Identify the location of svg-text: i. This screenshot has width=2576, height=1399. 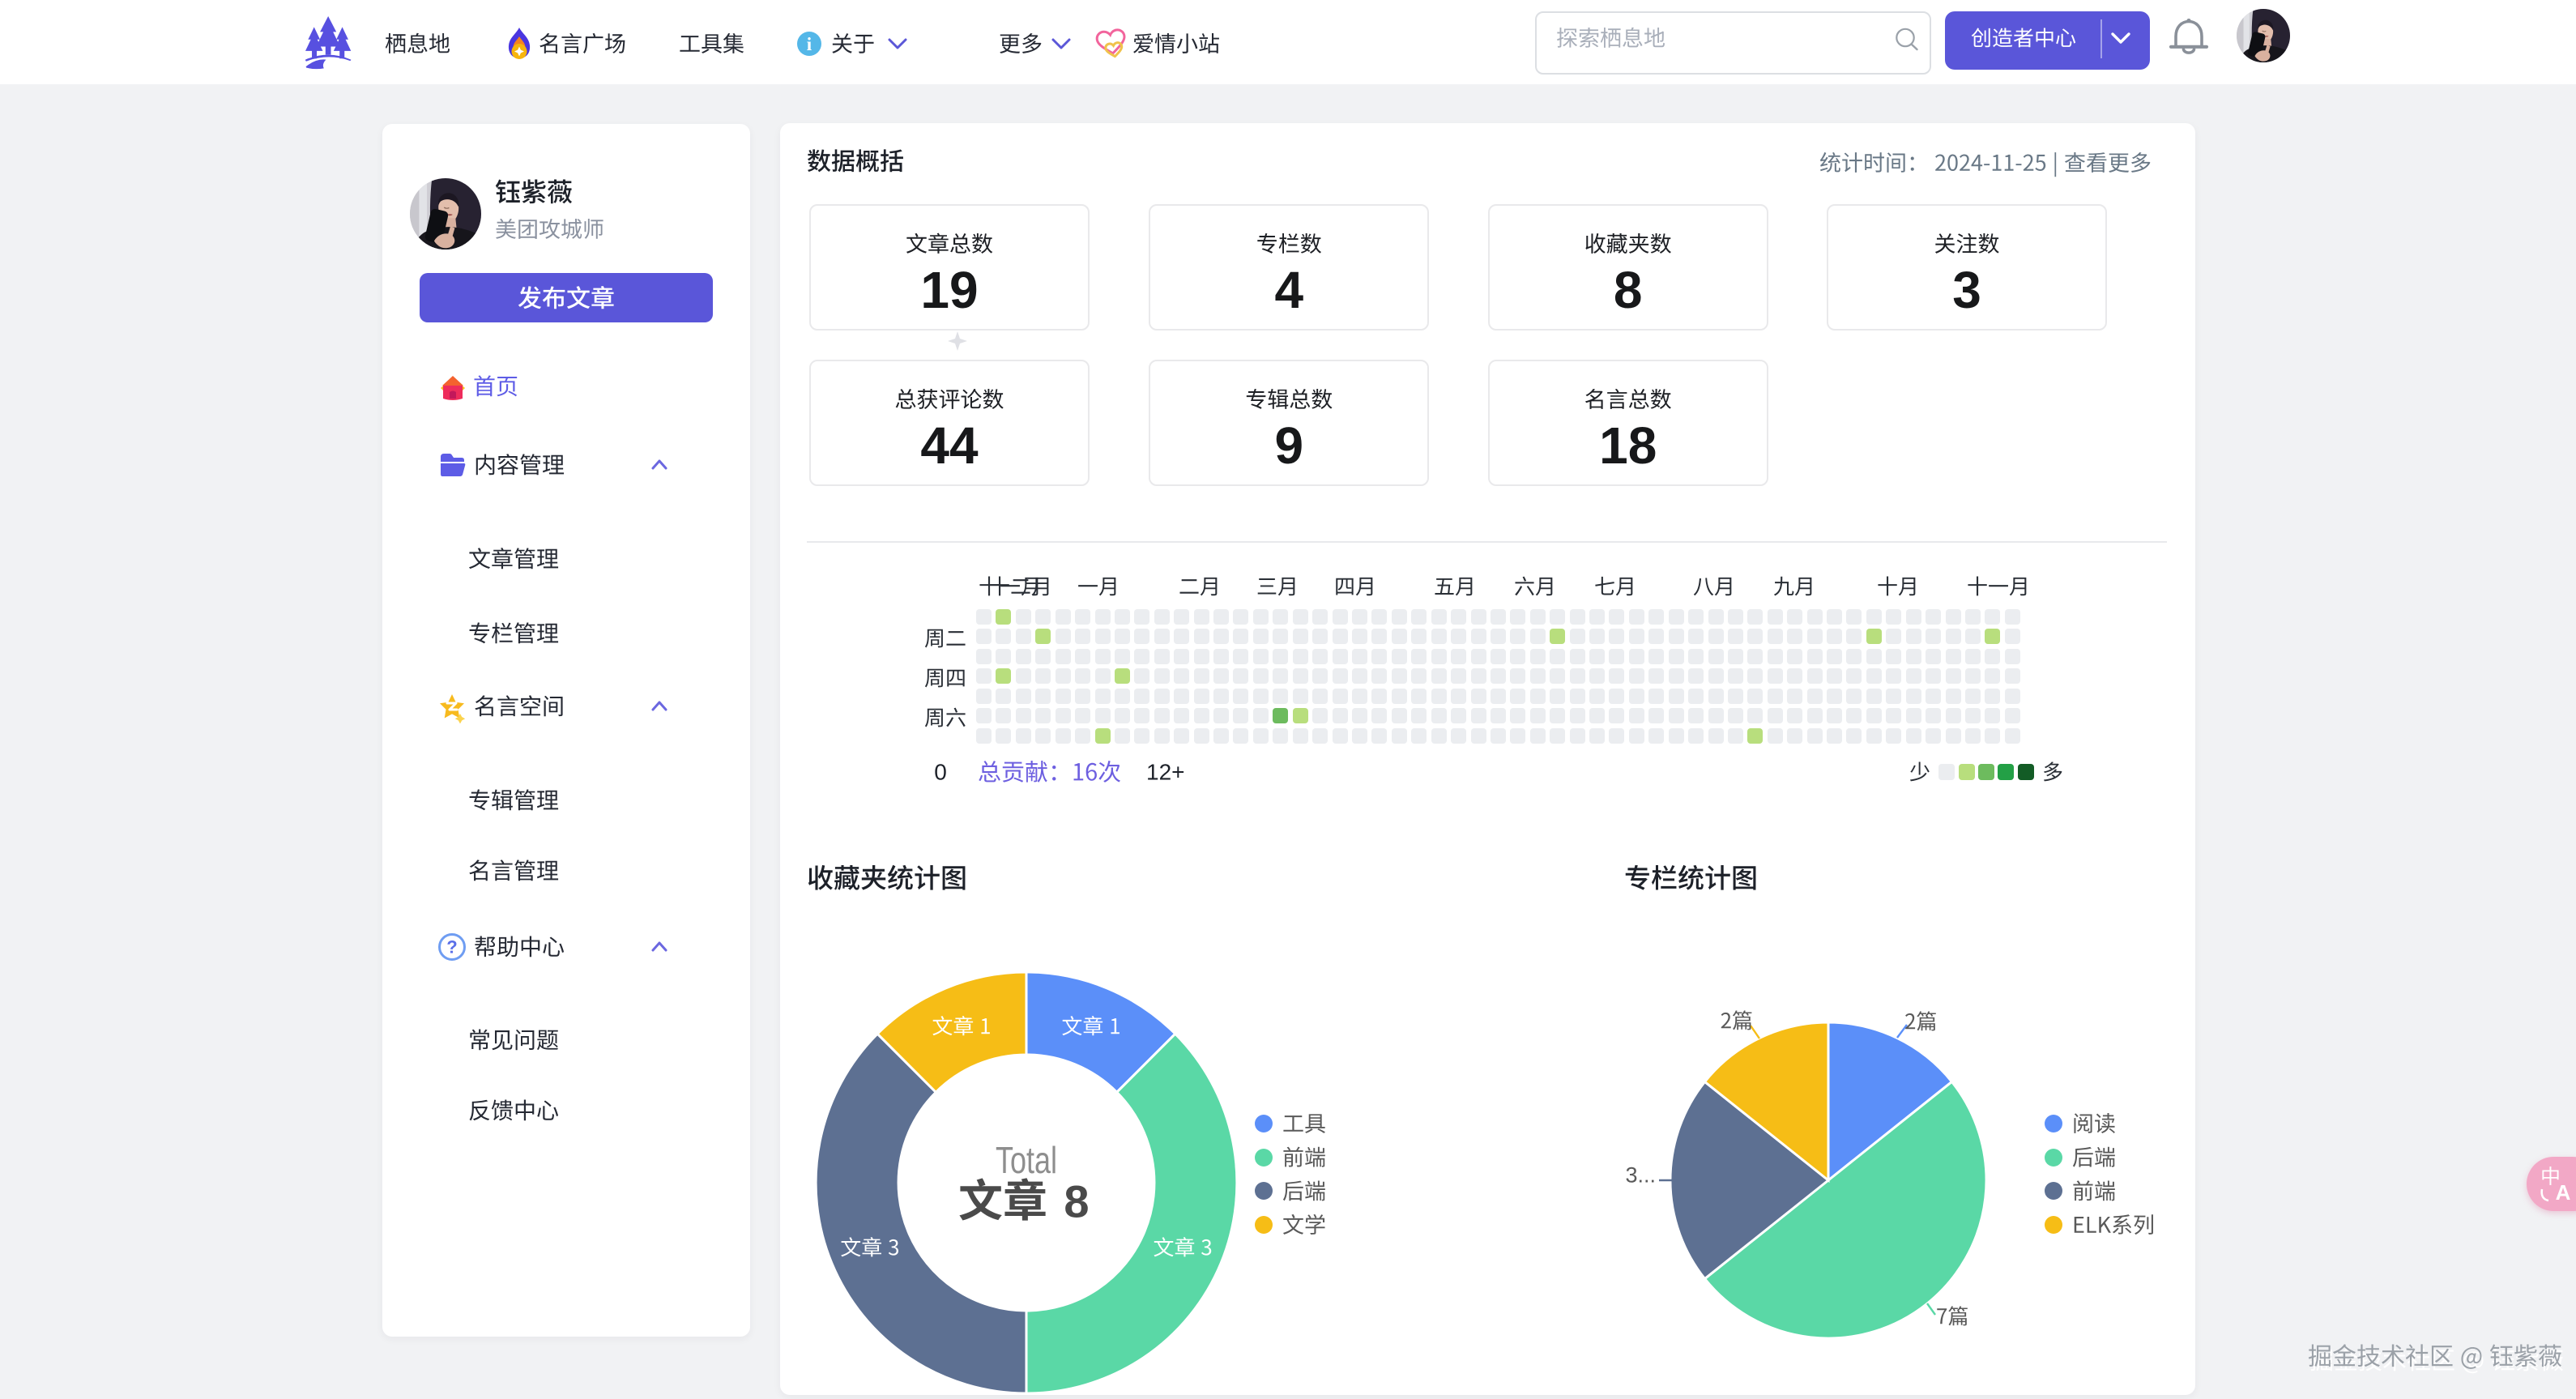
(810, 44).